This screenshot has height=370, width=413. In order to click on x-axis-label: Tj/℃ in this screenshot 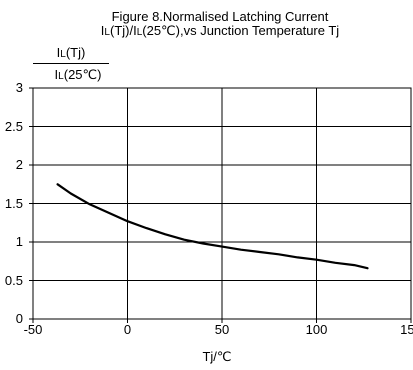, I will do `click(217, 356)`.